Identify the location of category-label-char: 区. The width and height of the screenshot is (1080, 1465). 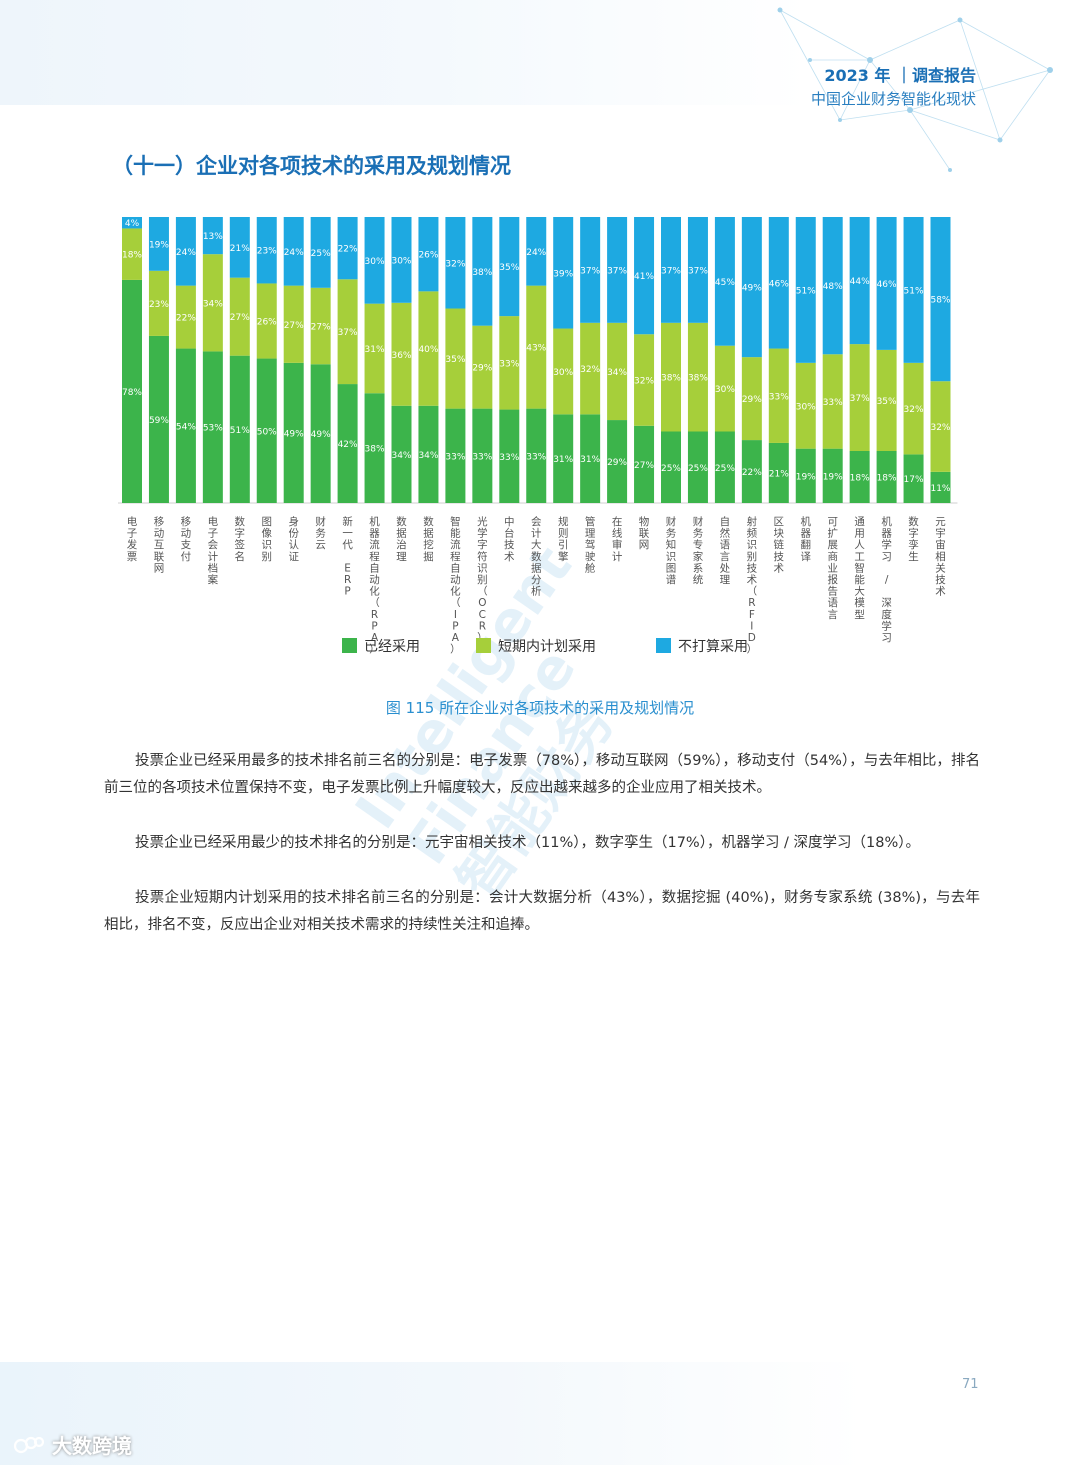
(779, 522).